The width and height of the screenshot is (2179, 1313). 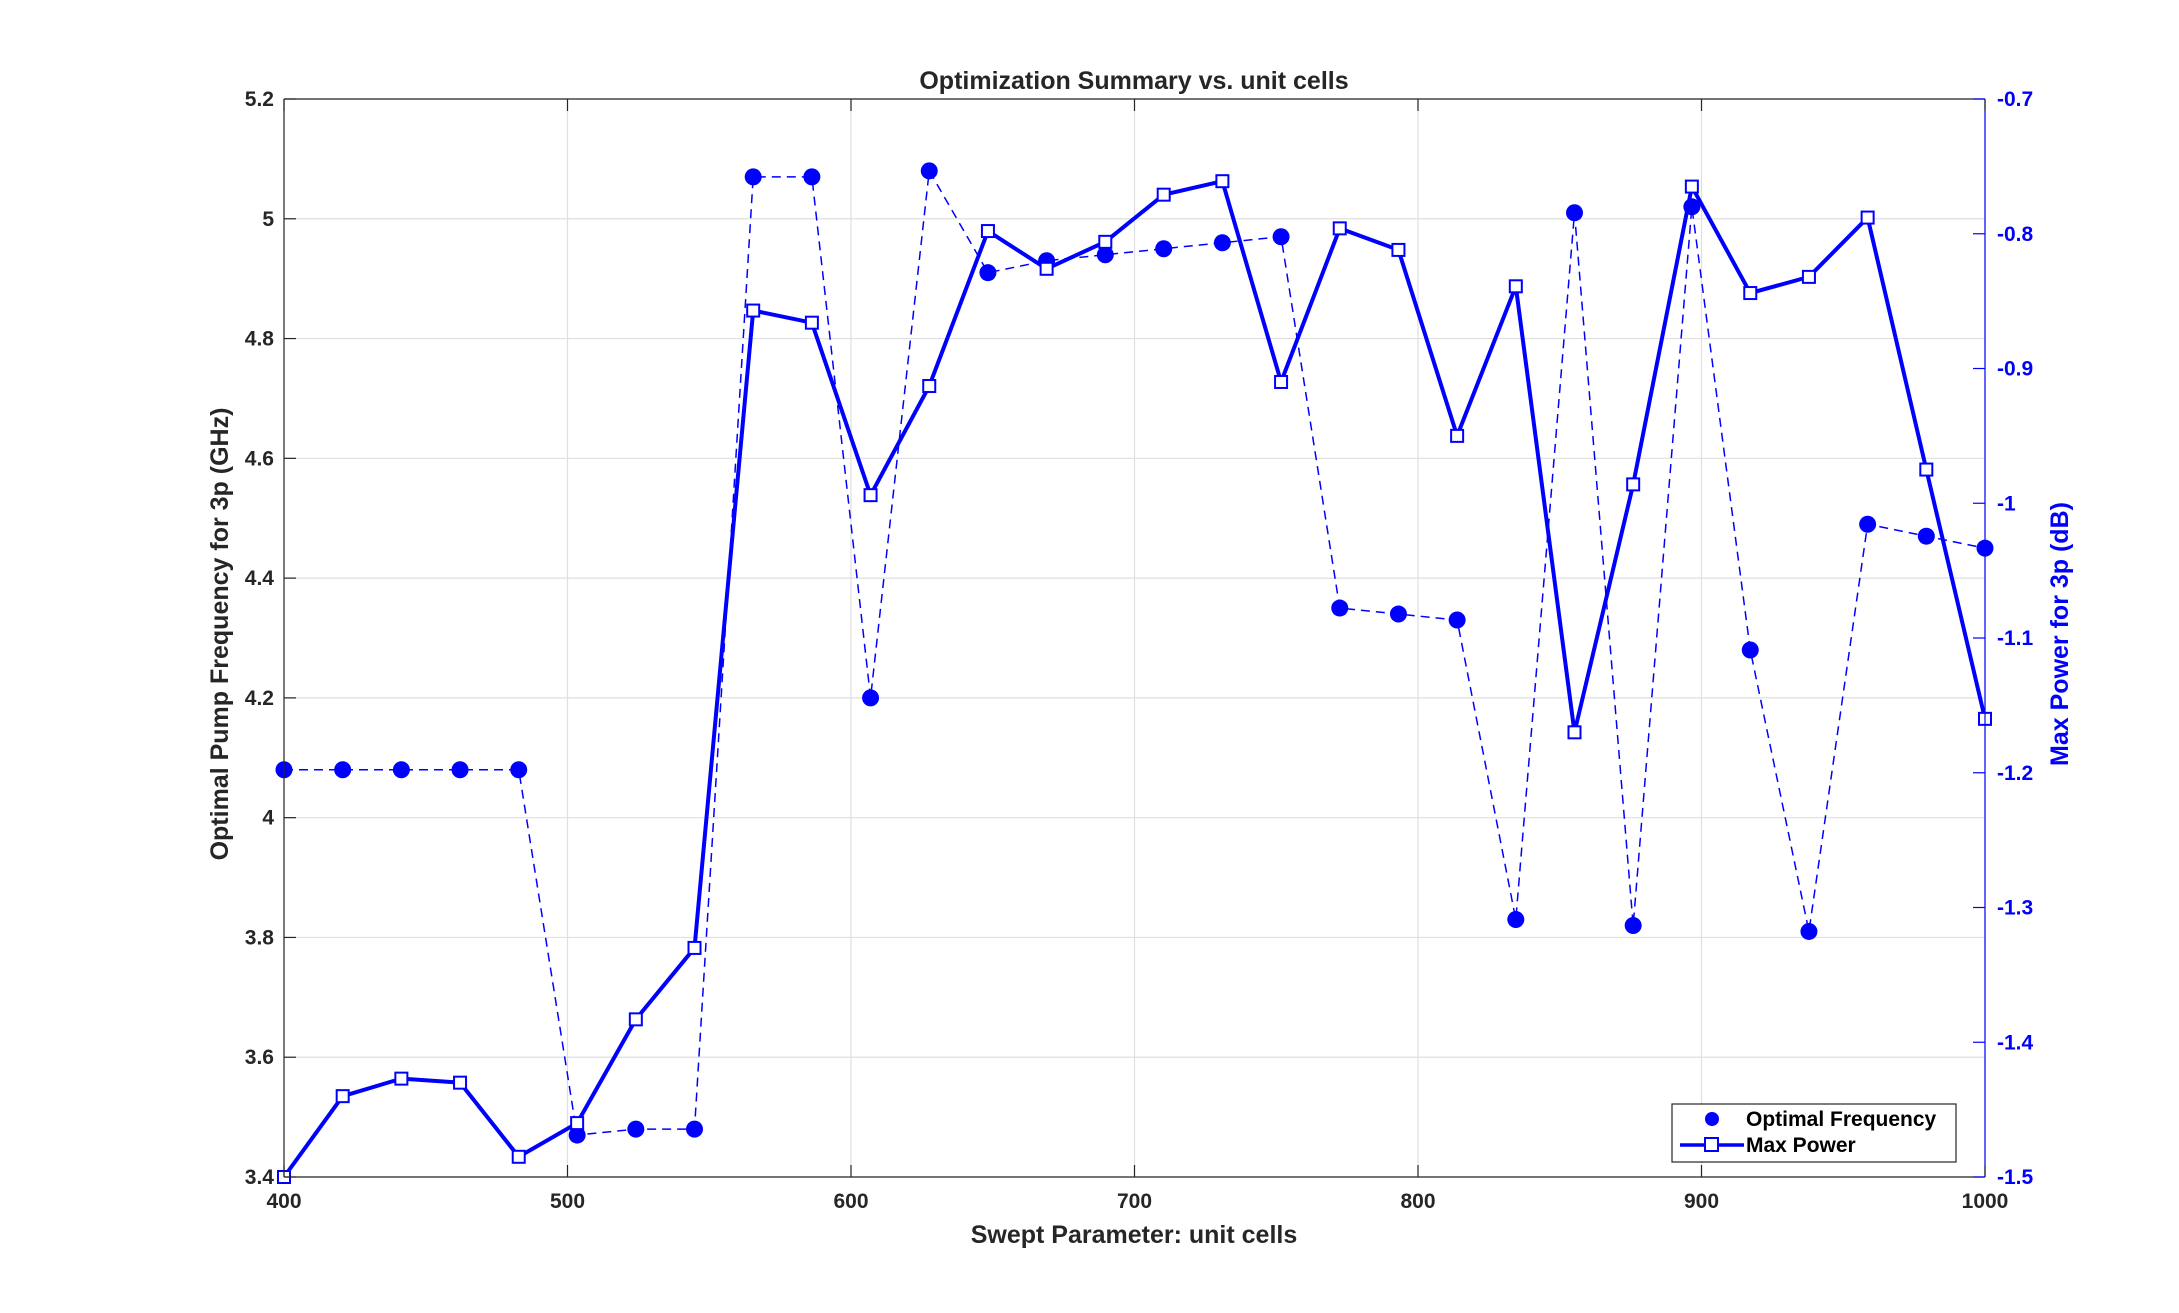 What do you see at coordinates (1841, 1119) in the screenshot?
I see `legend-label-frequency: Optimal Frequency` at bounding box center [1841, 1119].